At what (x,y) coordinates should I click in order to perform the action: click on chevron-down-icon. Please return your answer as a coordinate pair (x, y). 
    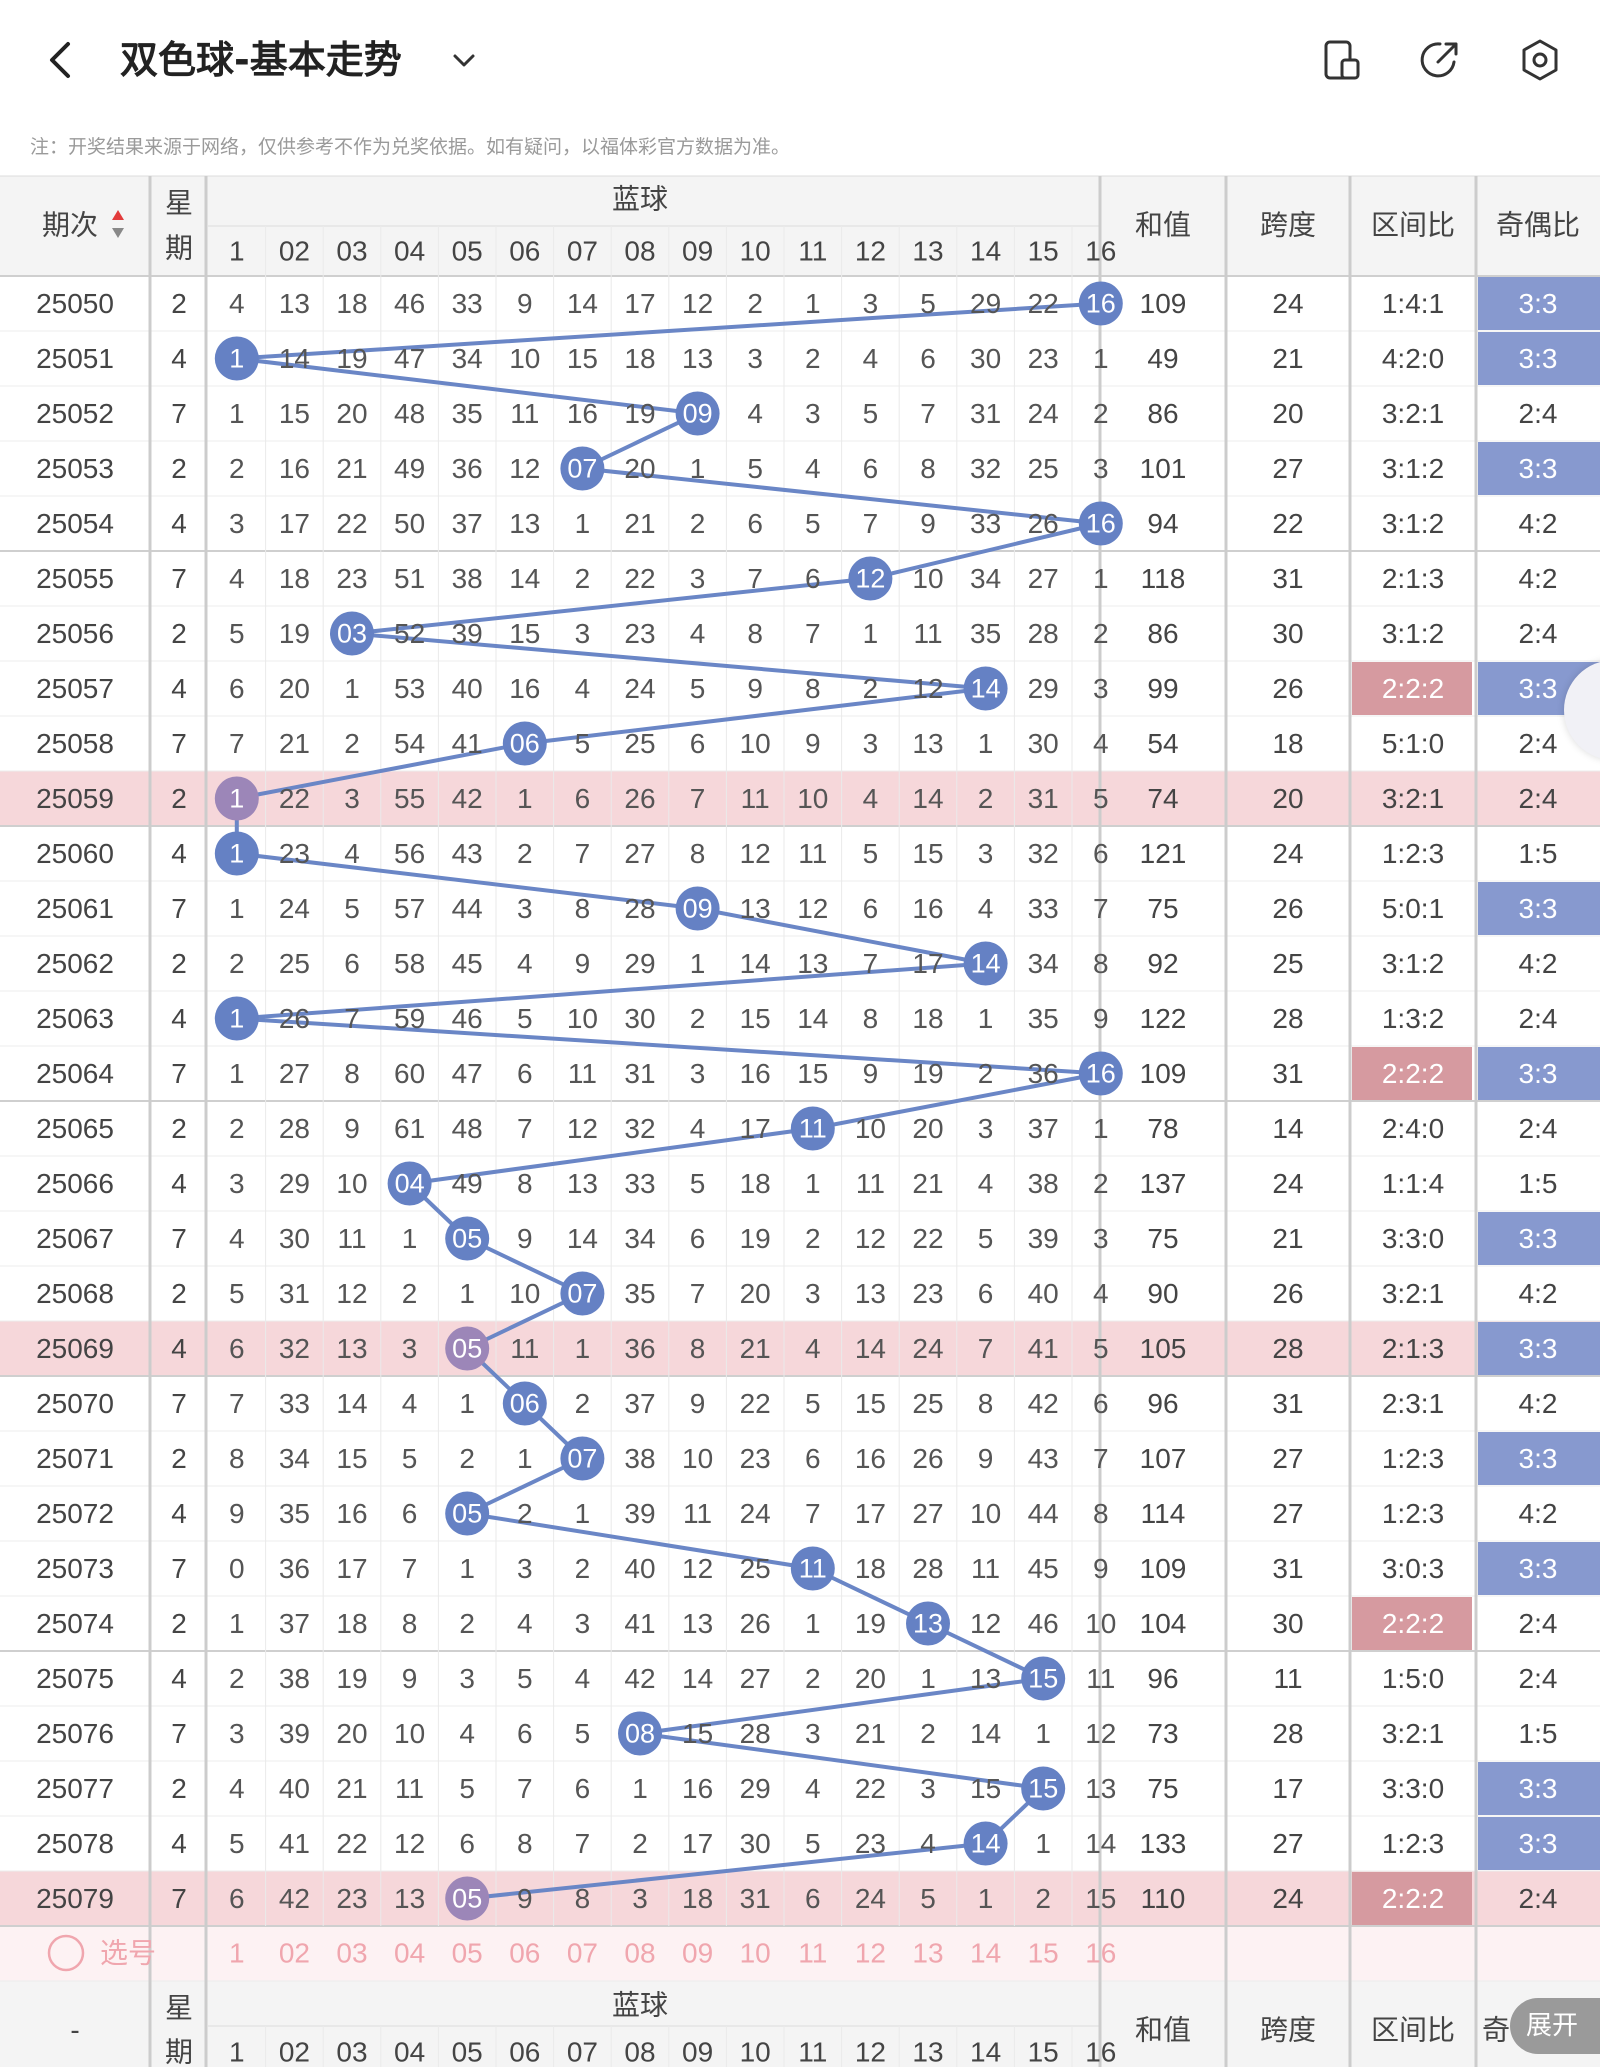
    Looking at the image, I should click on (464, 60).